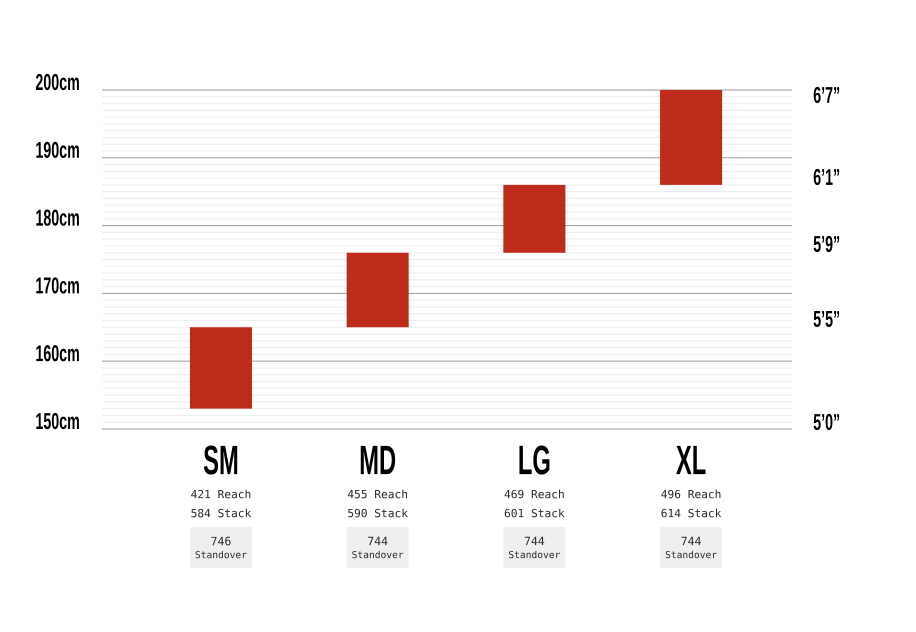  What do you see at coordinates (534, 494) in the screenshot?
I see `text: 469 Reach` at bounding box center [534, 494].